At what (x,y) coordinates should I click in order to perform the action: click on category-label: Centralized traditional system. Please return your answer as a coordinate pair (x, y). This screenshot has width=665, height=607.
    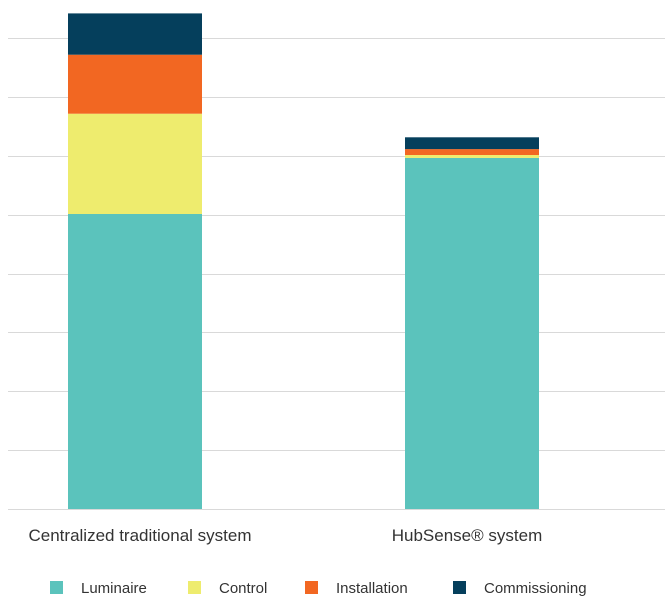
    Looking at the image, I should click on (140, 535).